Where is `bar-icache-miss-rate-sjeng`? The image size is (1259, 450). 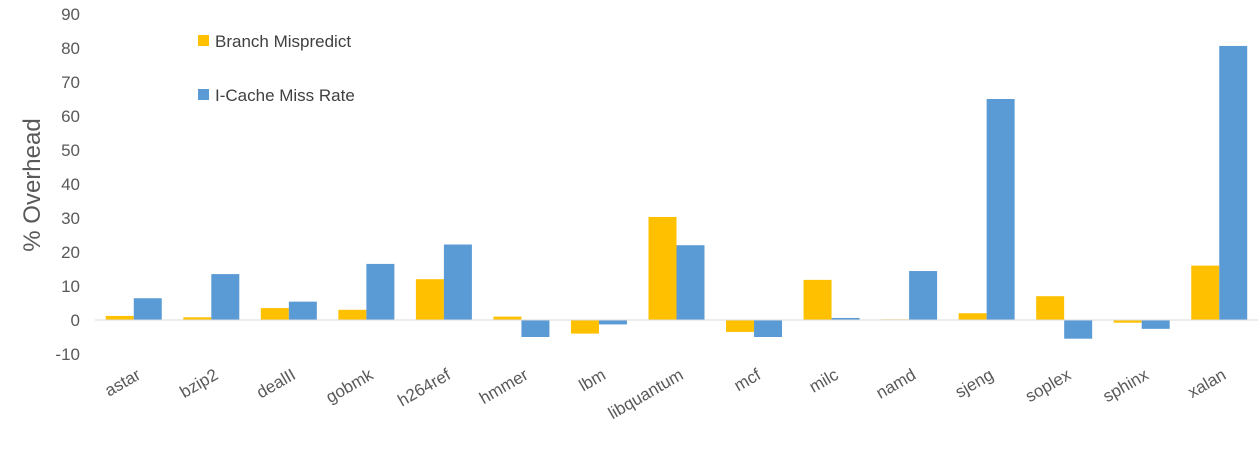
bar-icache-miss-rate-sjeng is located at coordinates (1000, 209).